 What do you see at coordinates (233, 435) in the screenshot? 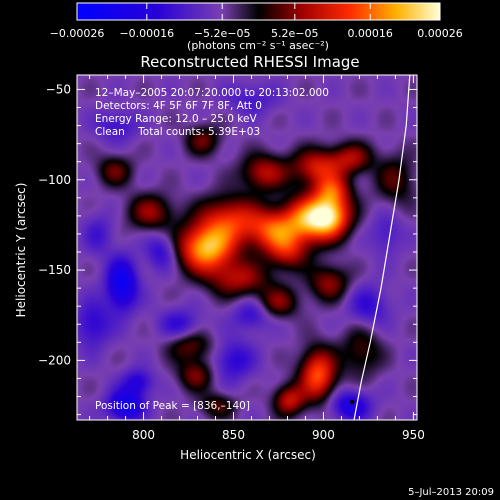
I see `x-tick-label: 850` at bounding box center [233, 435].